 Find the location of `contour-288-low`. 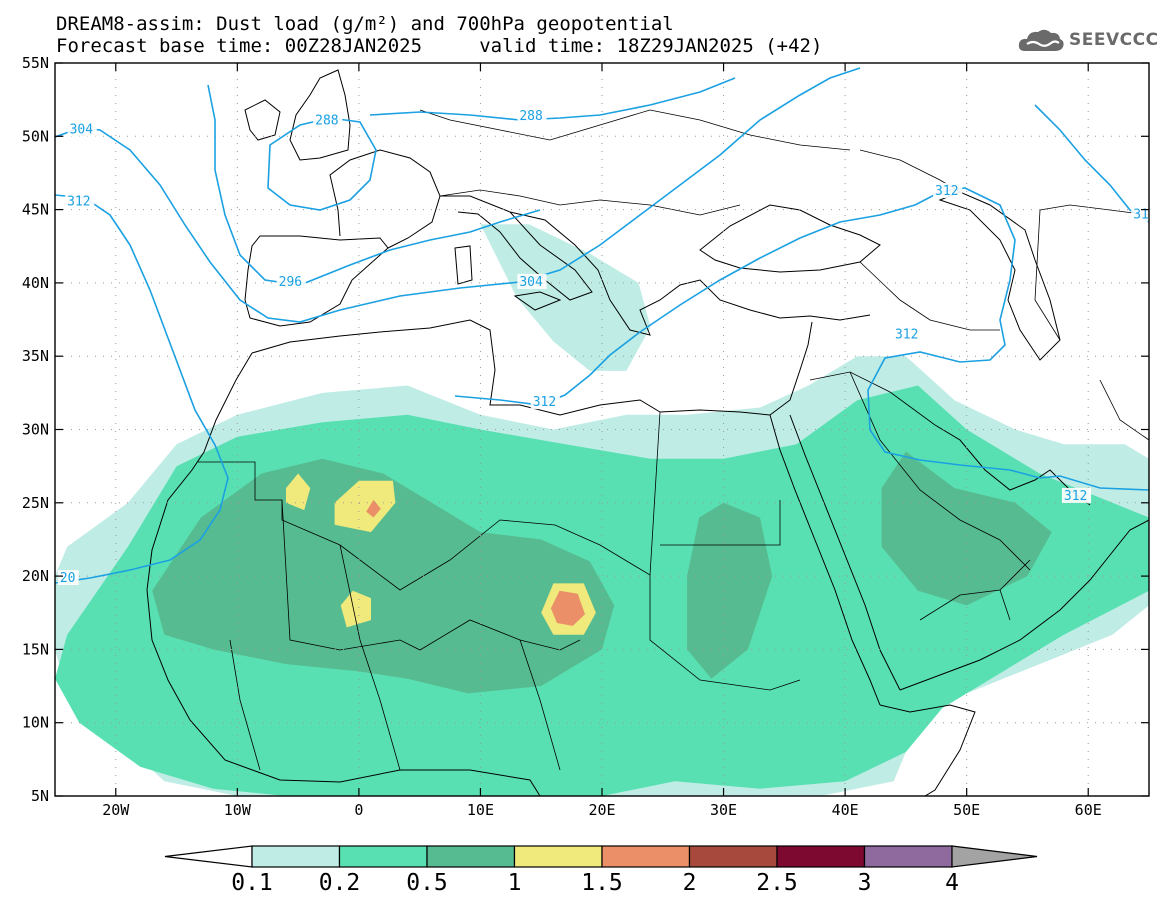

contour-288-low is located at coordinates (322, 164).